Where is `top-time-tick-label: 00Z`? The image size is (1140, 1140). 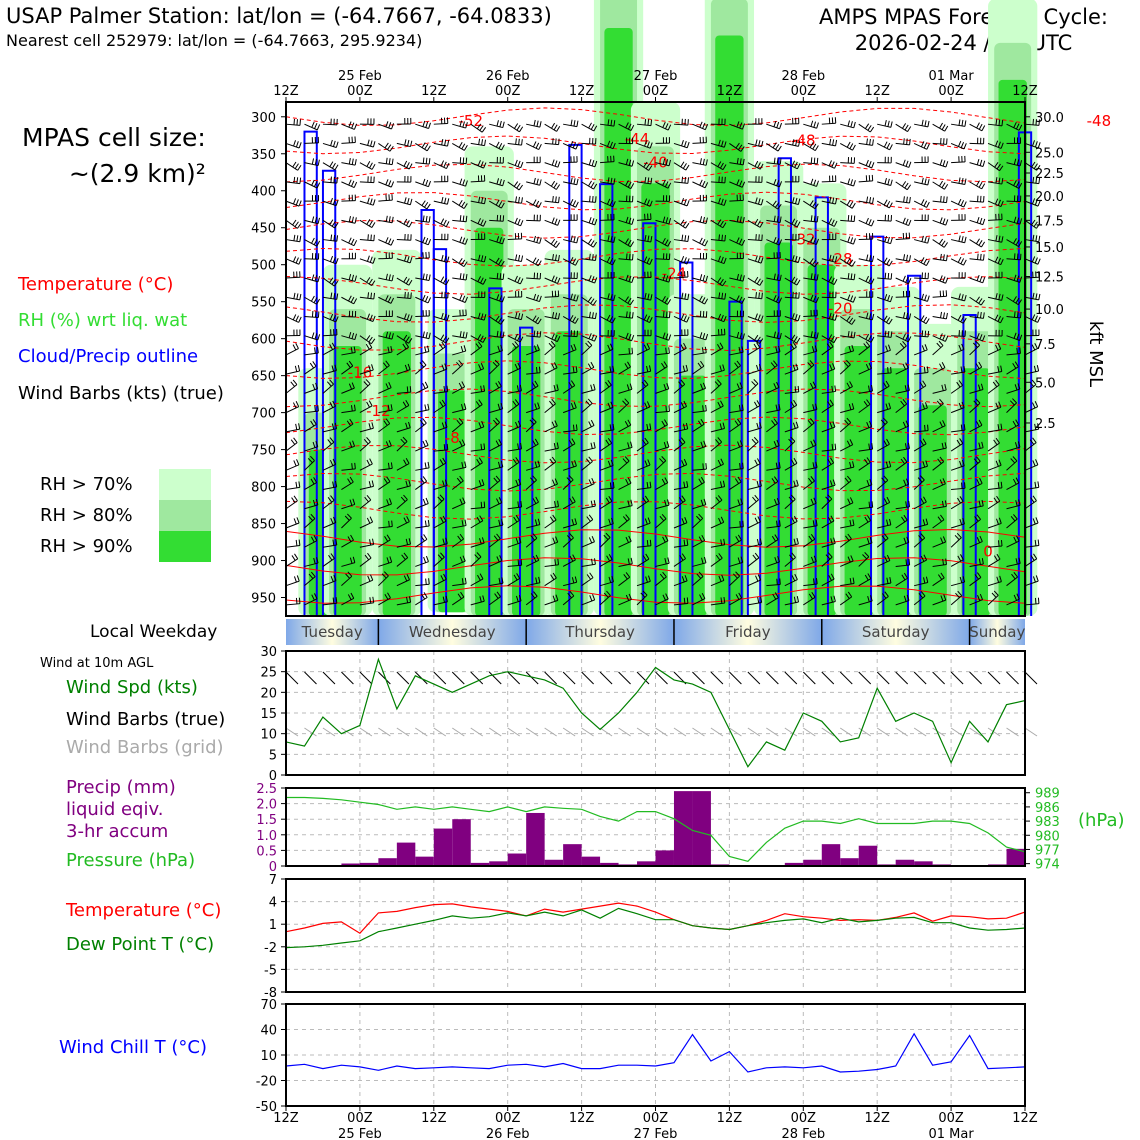 top-time-tick-label: 00Z is located at coordinates (656, 91).